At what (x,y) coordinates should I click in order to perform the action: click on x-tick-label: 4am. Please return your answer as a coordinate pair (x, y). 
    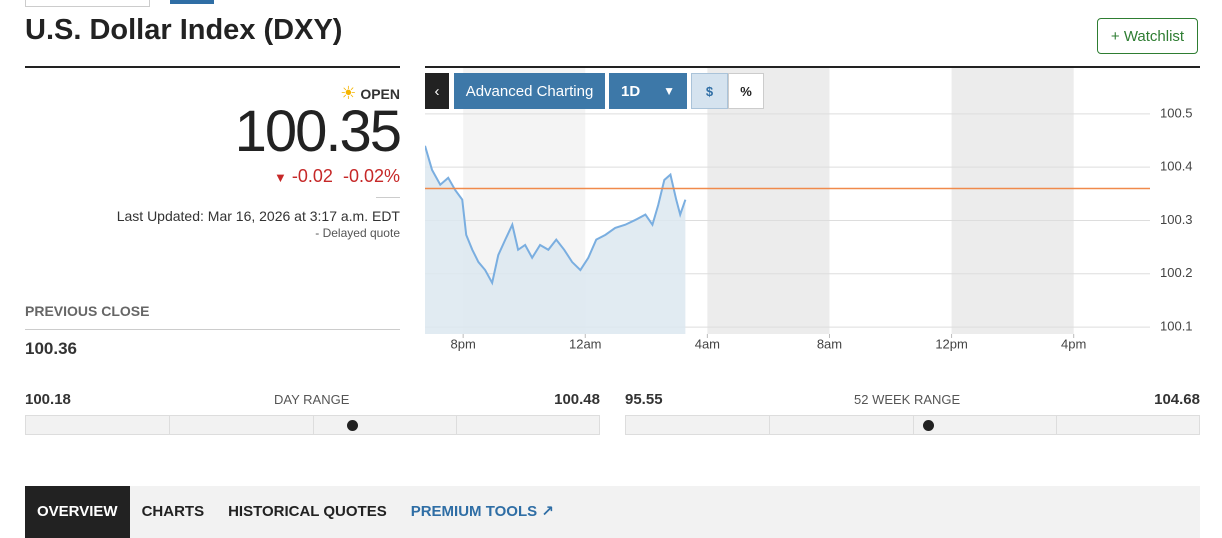
    Looking at the image, I should click on (707, 343).